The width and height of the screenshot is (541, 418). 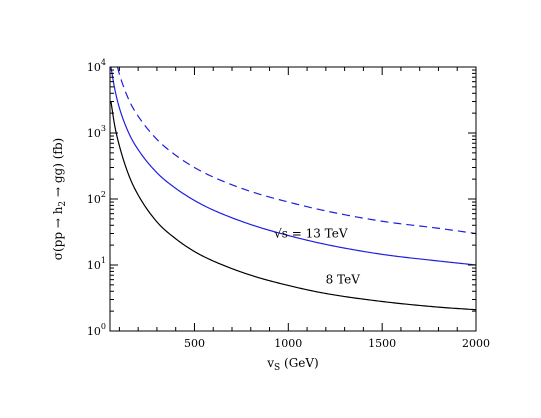 I want to click on y-axis-title: σ(pp → h2 → gg) (fb), so click(x=59, y=199).